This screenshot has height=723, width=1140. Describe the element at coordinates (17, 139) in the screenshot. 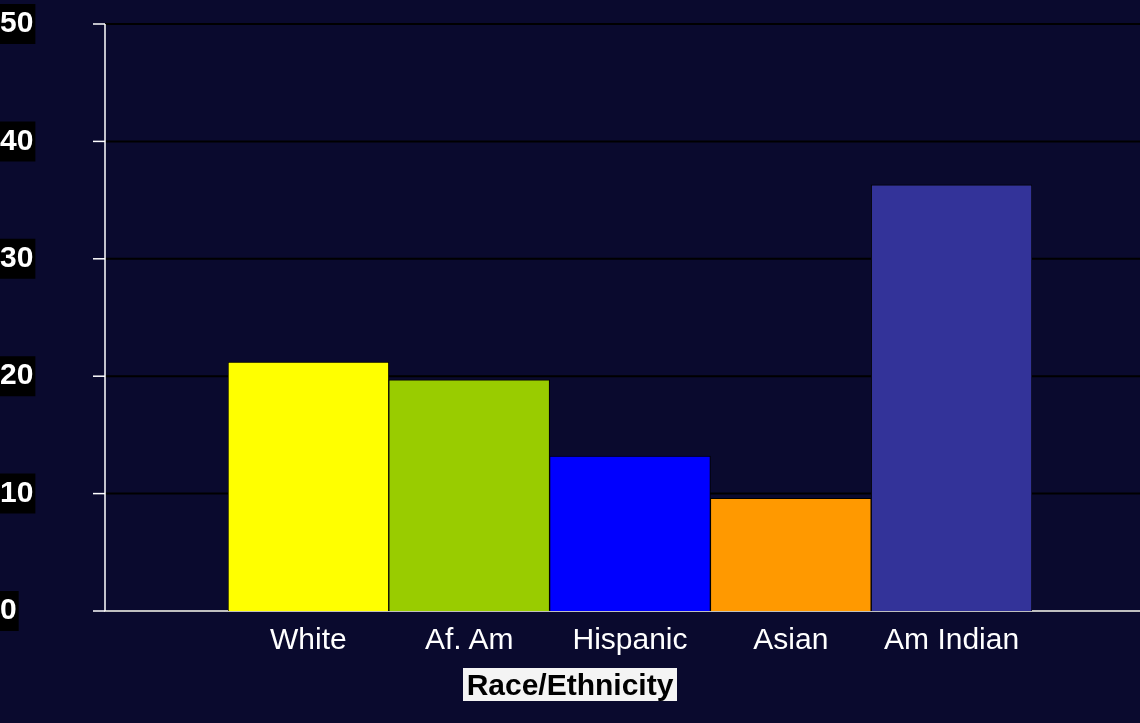

I see `y-tick-label: 40` at that location.